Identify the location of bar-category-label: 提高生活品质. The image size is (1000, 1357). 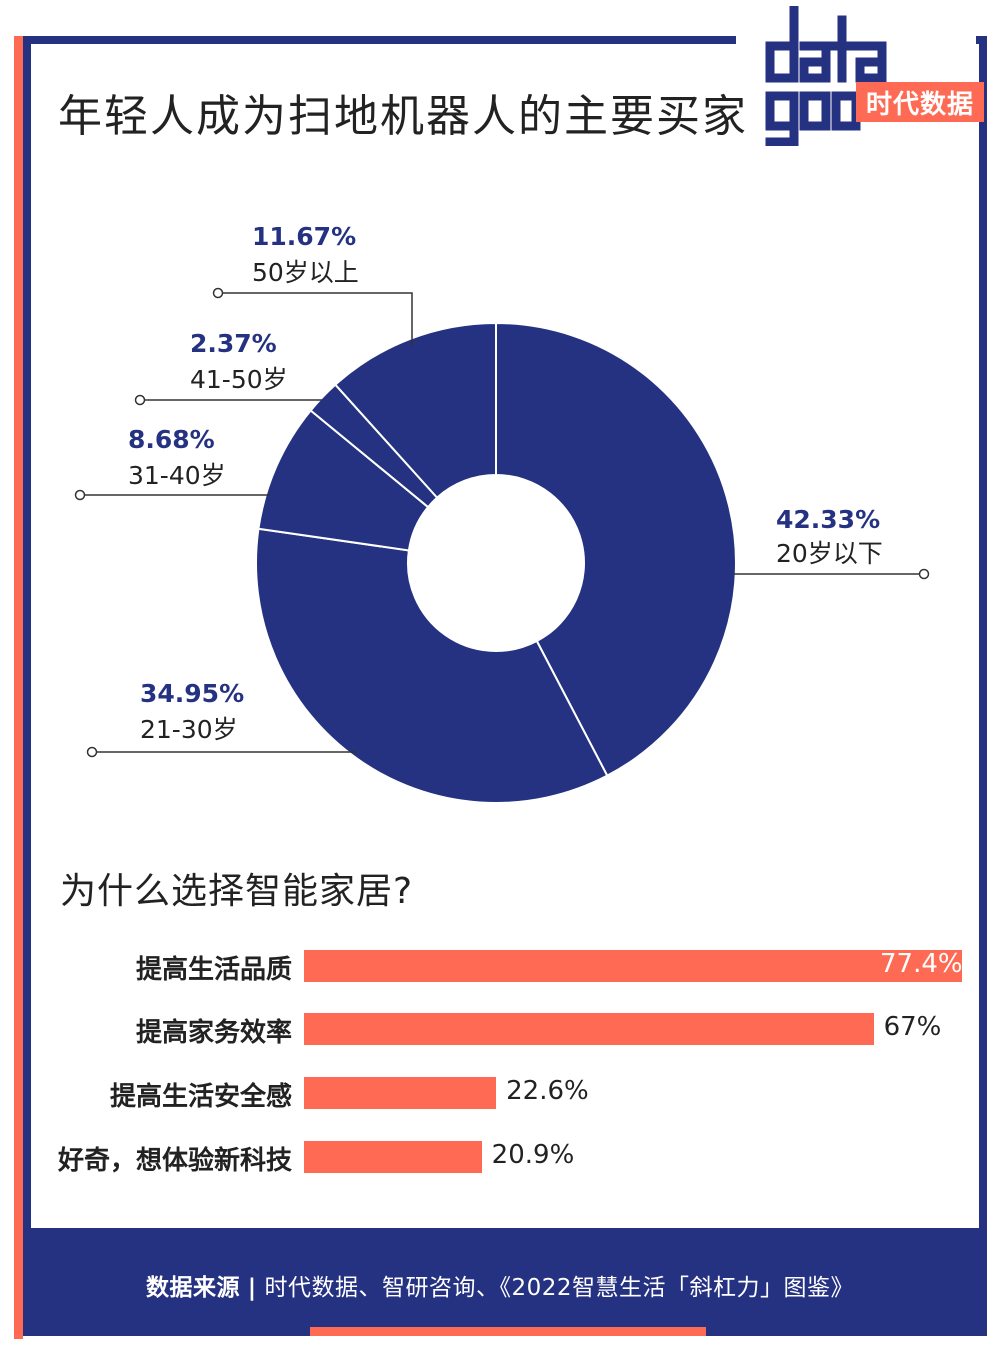
(213, 970).